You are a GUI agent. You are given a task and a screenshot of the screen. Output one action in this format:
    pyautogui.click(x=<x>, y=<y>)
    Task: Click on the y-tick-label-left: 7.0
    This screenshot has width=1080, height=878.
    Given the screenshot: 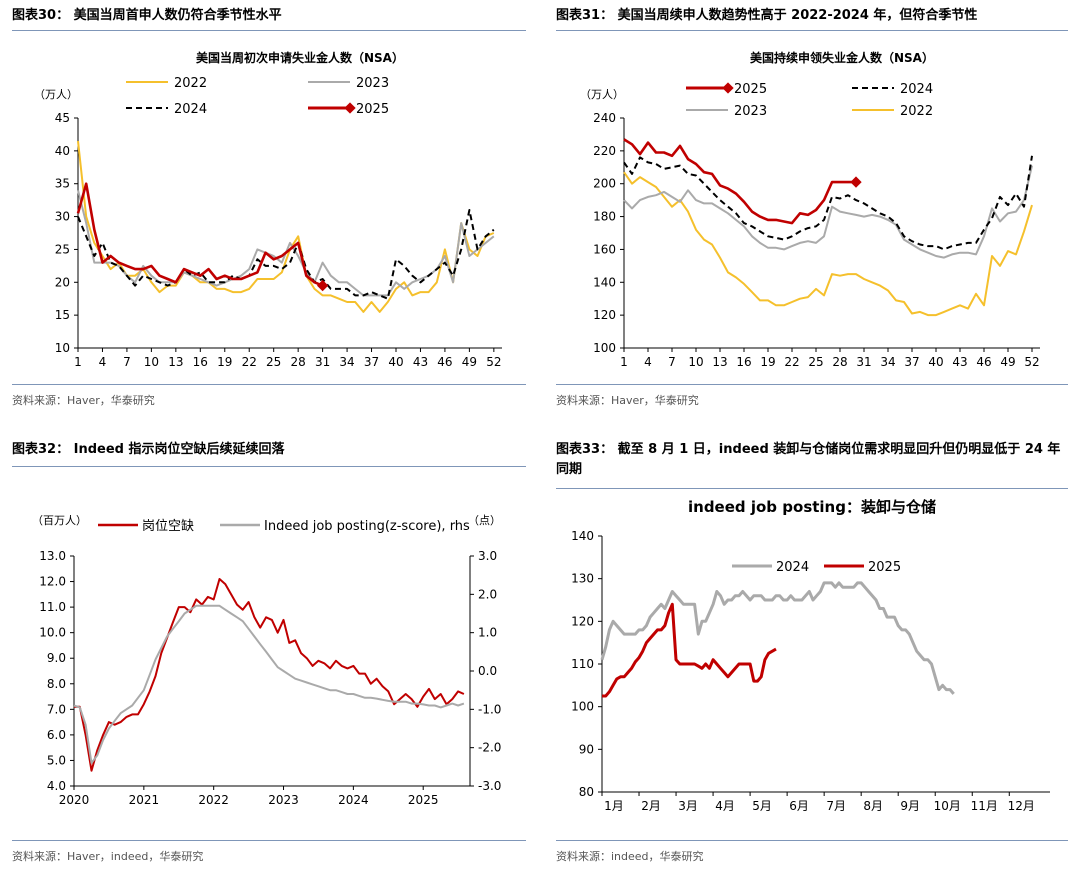 What is the action you would take?
    pyautogui.click(x=56, y=709)
    